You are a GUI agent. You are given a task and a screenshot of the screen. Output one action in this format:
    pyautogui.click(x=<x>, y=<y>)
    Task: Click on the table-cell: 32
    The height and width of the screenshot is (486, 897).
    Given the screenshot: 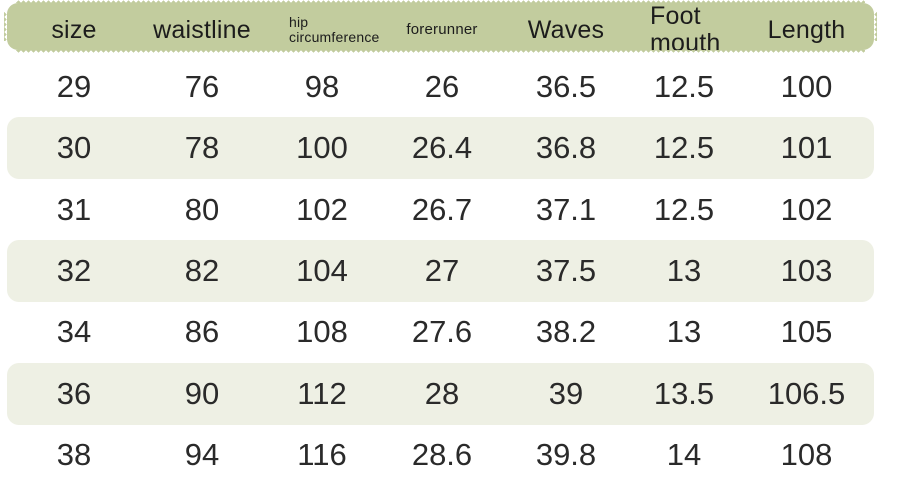 What is the action you would take?
    pyautogui.click(x=74, y=270)
    